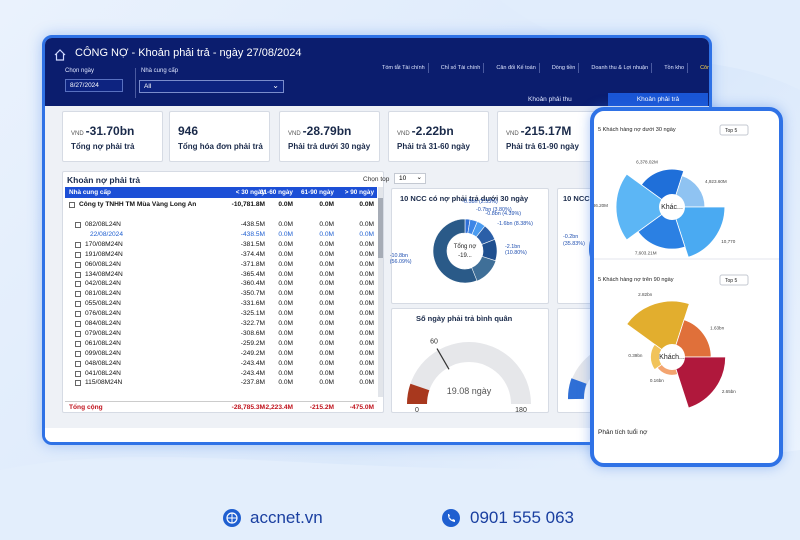 The width and height of the screenshot is (800, 540). What do you see at coordinates (107, 234) in the screenshot?
I see `row-label: 22/08/2024` at bounding box center [107, 234].